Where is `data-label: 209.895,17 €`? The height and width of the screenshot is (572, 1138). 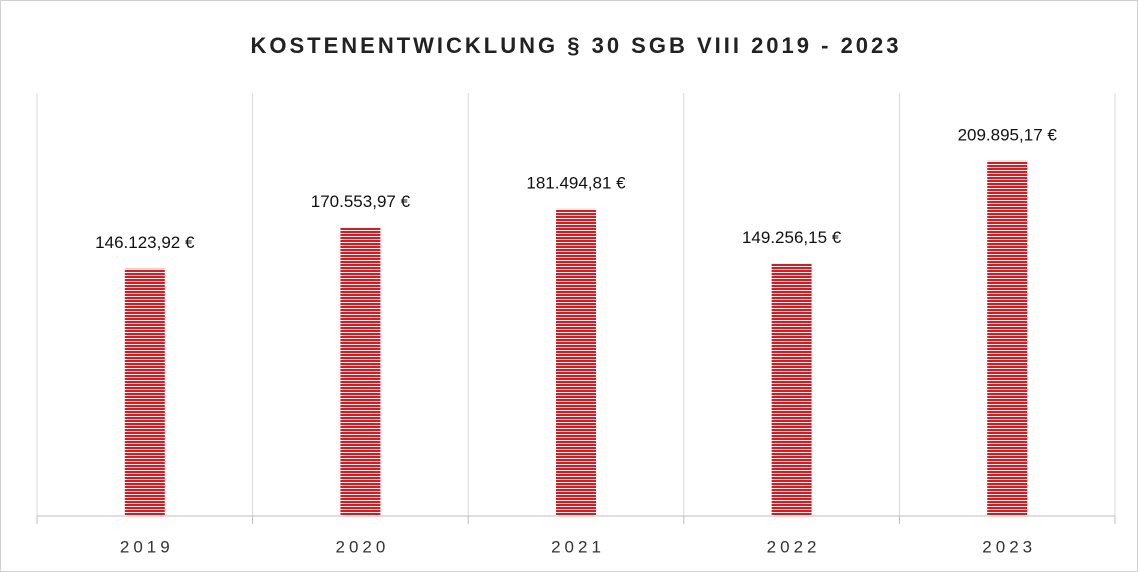 data-label: 209.895,17 € is located at coordinates (1008, 134).